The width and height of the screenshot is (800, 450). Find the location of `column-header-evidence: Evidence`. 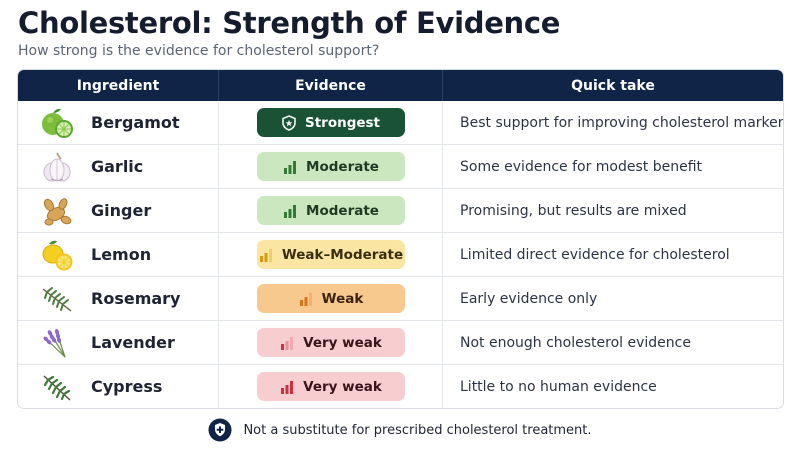

column-header-evidence: Evidence is located at coordinates (330, 85).